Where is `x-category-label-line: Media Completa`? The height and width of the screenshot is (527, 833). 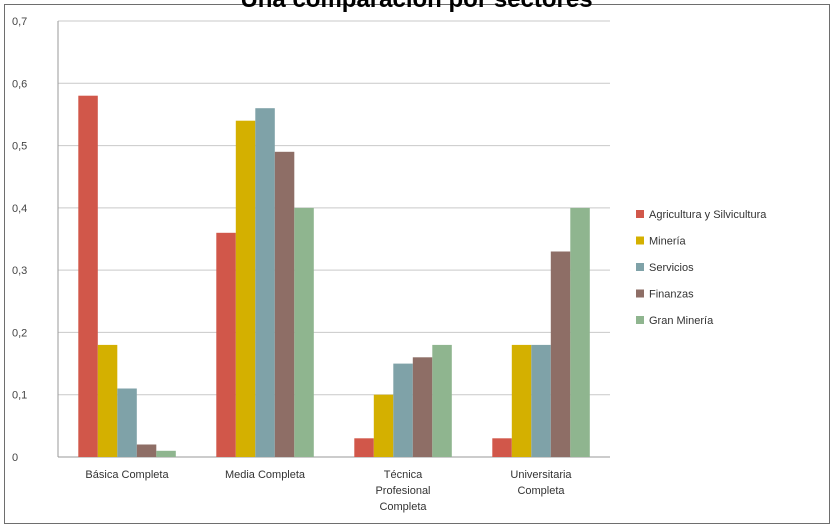
x-category-label-line: Media Completa is located at coordinates (265, 475).